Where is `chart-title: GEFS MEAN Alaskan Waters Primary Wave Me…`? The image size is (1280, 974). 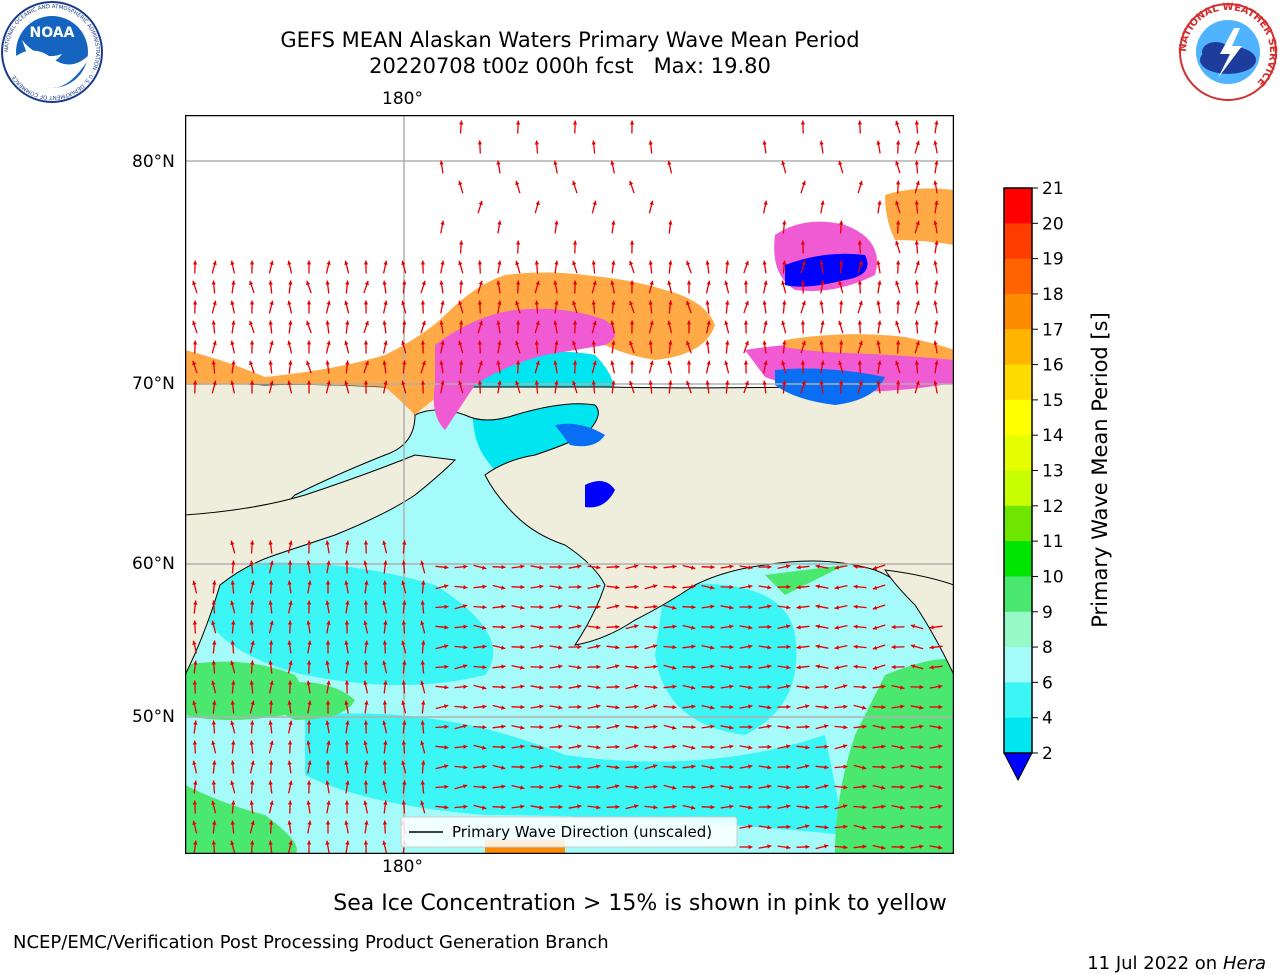
chart-title: GEFS MEAN Alaskan Waters Primary Wave Me… is located at coordinates (570, 53).